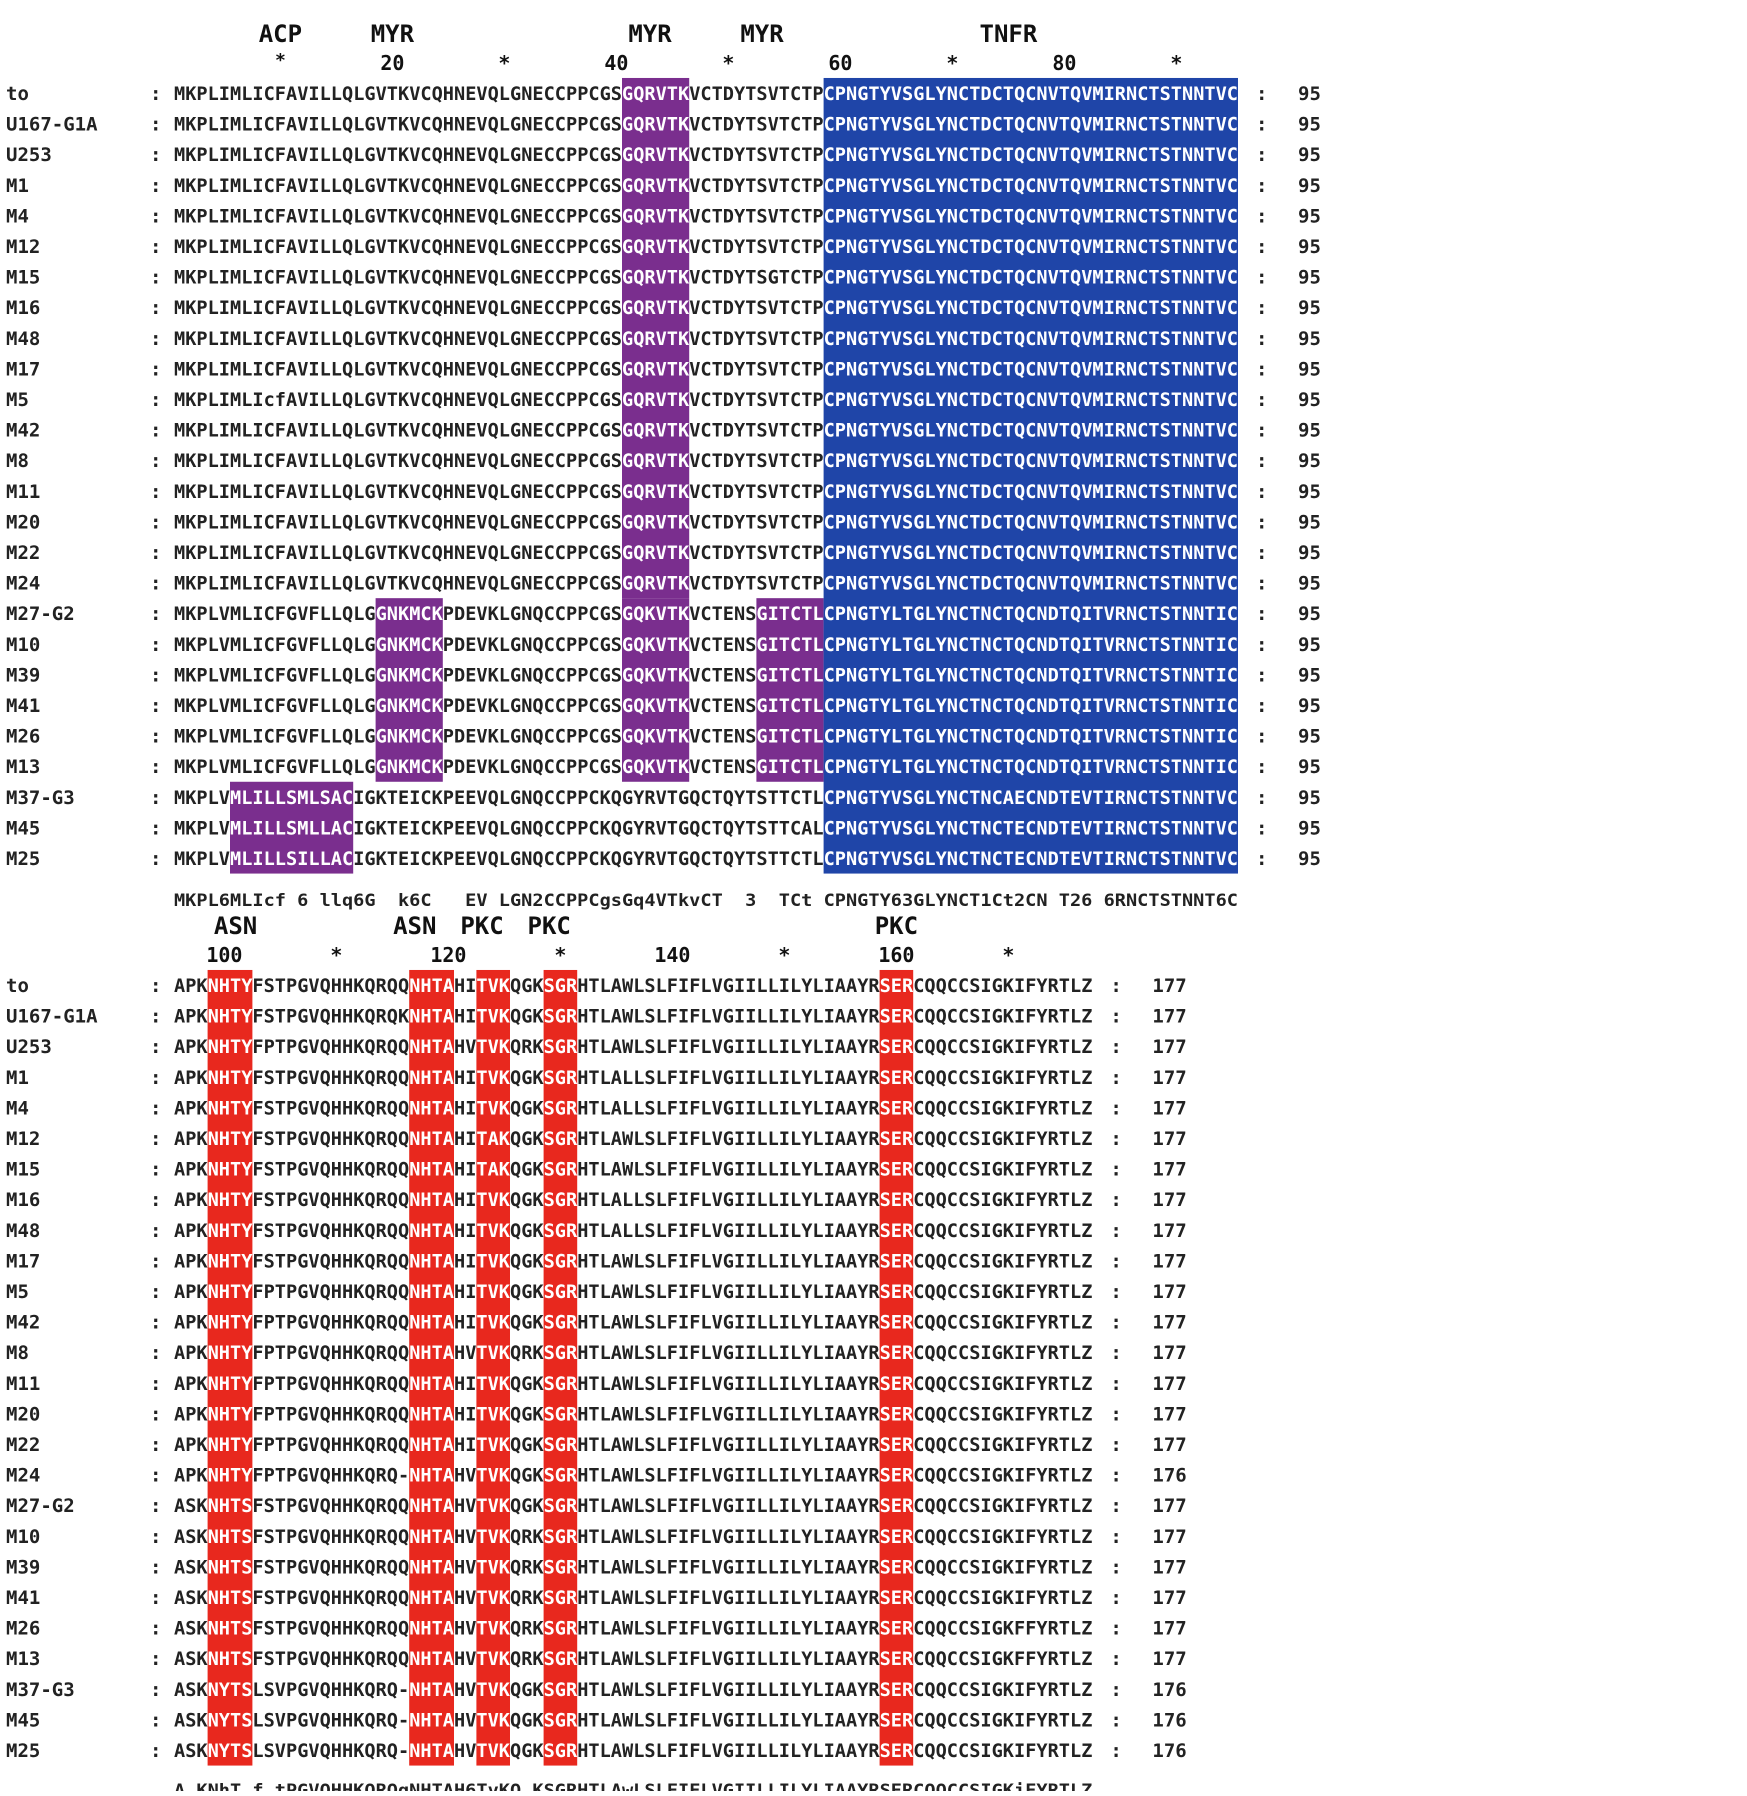 The image size is (1747, 1796). Describe the element at coordinates (1309, 767) in the screenshot. I see `sequence-end-position: 95` at that location.